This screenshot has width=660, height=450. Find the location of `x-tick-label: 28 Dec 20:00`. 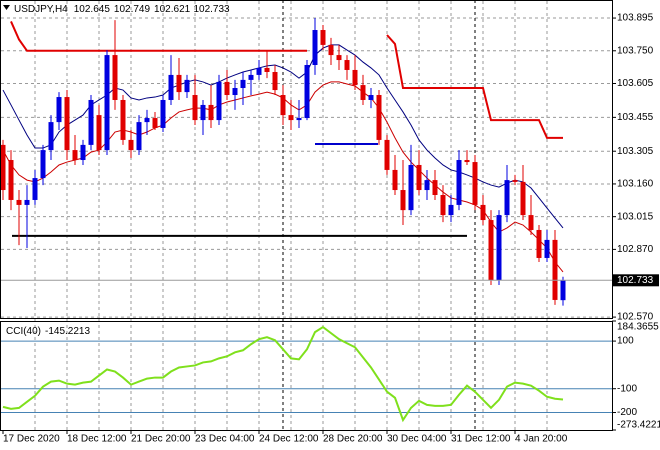

x-tick-label: 28 Dec 20:00 is located at coordinates (353, 439).